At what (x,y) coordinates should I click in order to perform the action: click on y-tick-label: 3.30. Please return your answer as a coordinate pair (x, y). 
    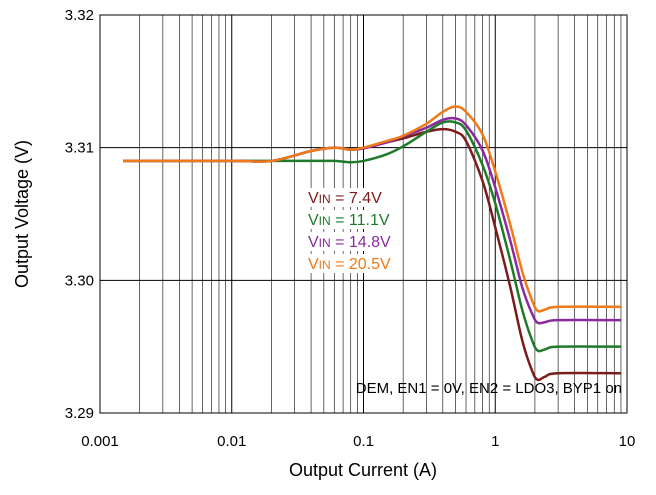
    Looking at the image, I should click on (79, 280).